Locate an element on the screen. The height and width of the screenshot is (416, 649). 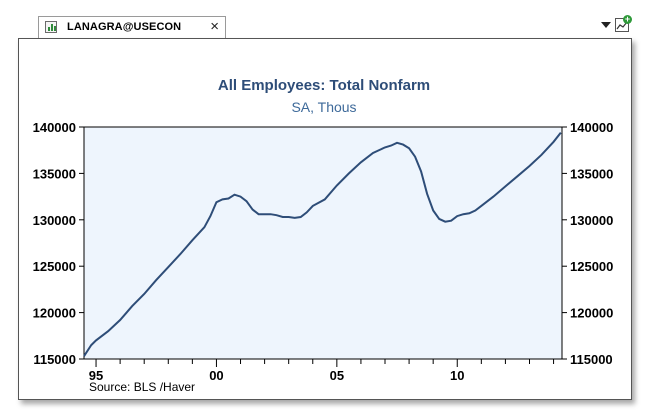
y-tick-label-left: 125000 is located at coordinates (54, 266).